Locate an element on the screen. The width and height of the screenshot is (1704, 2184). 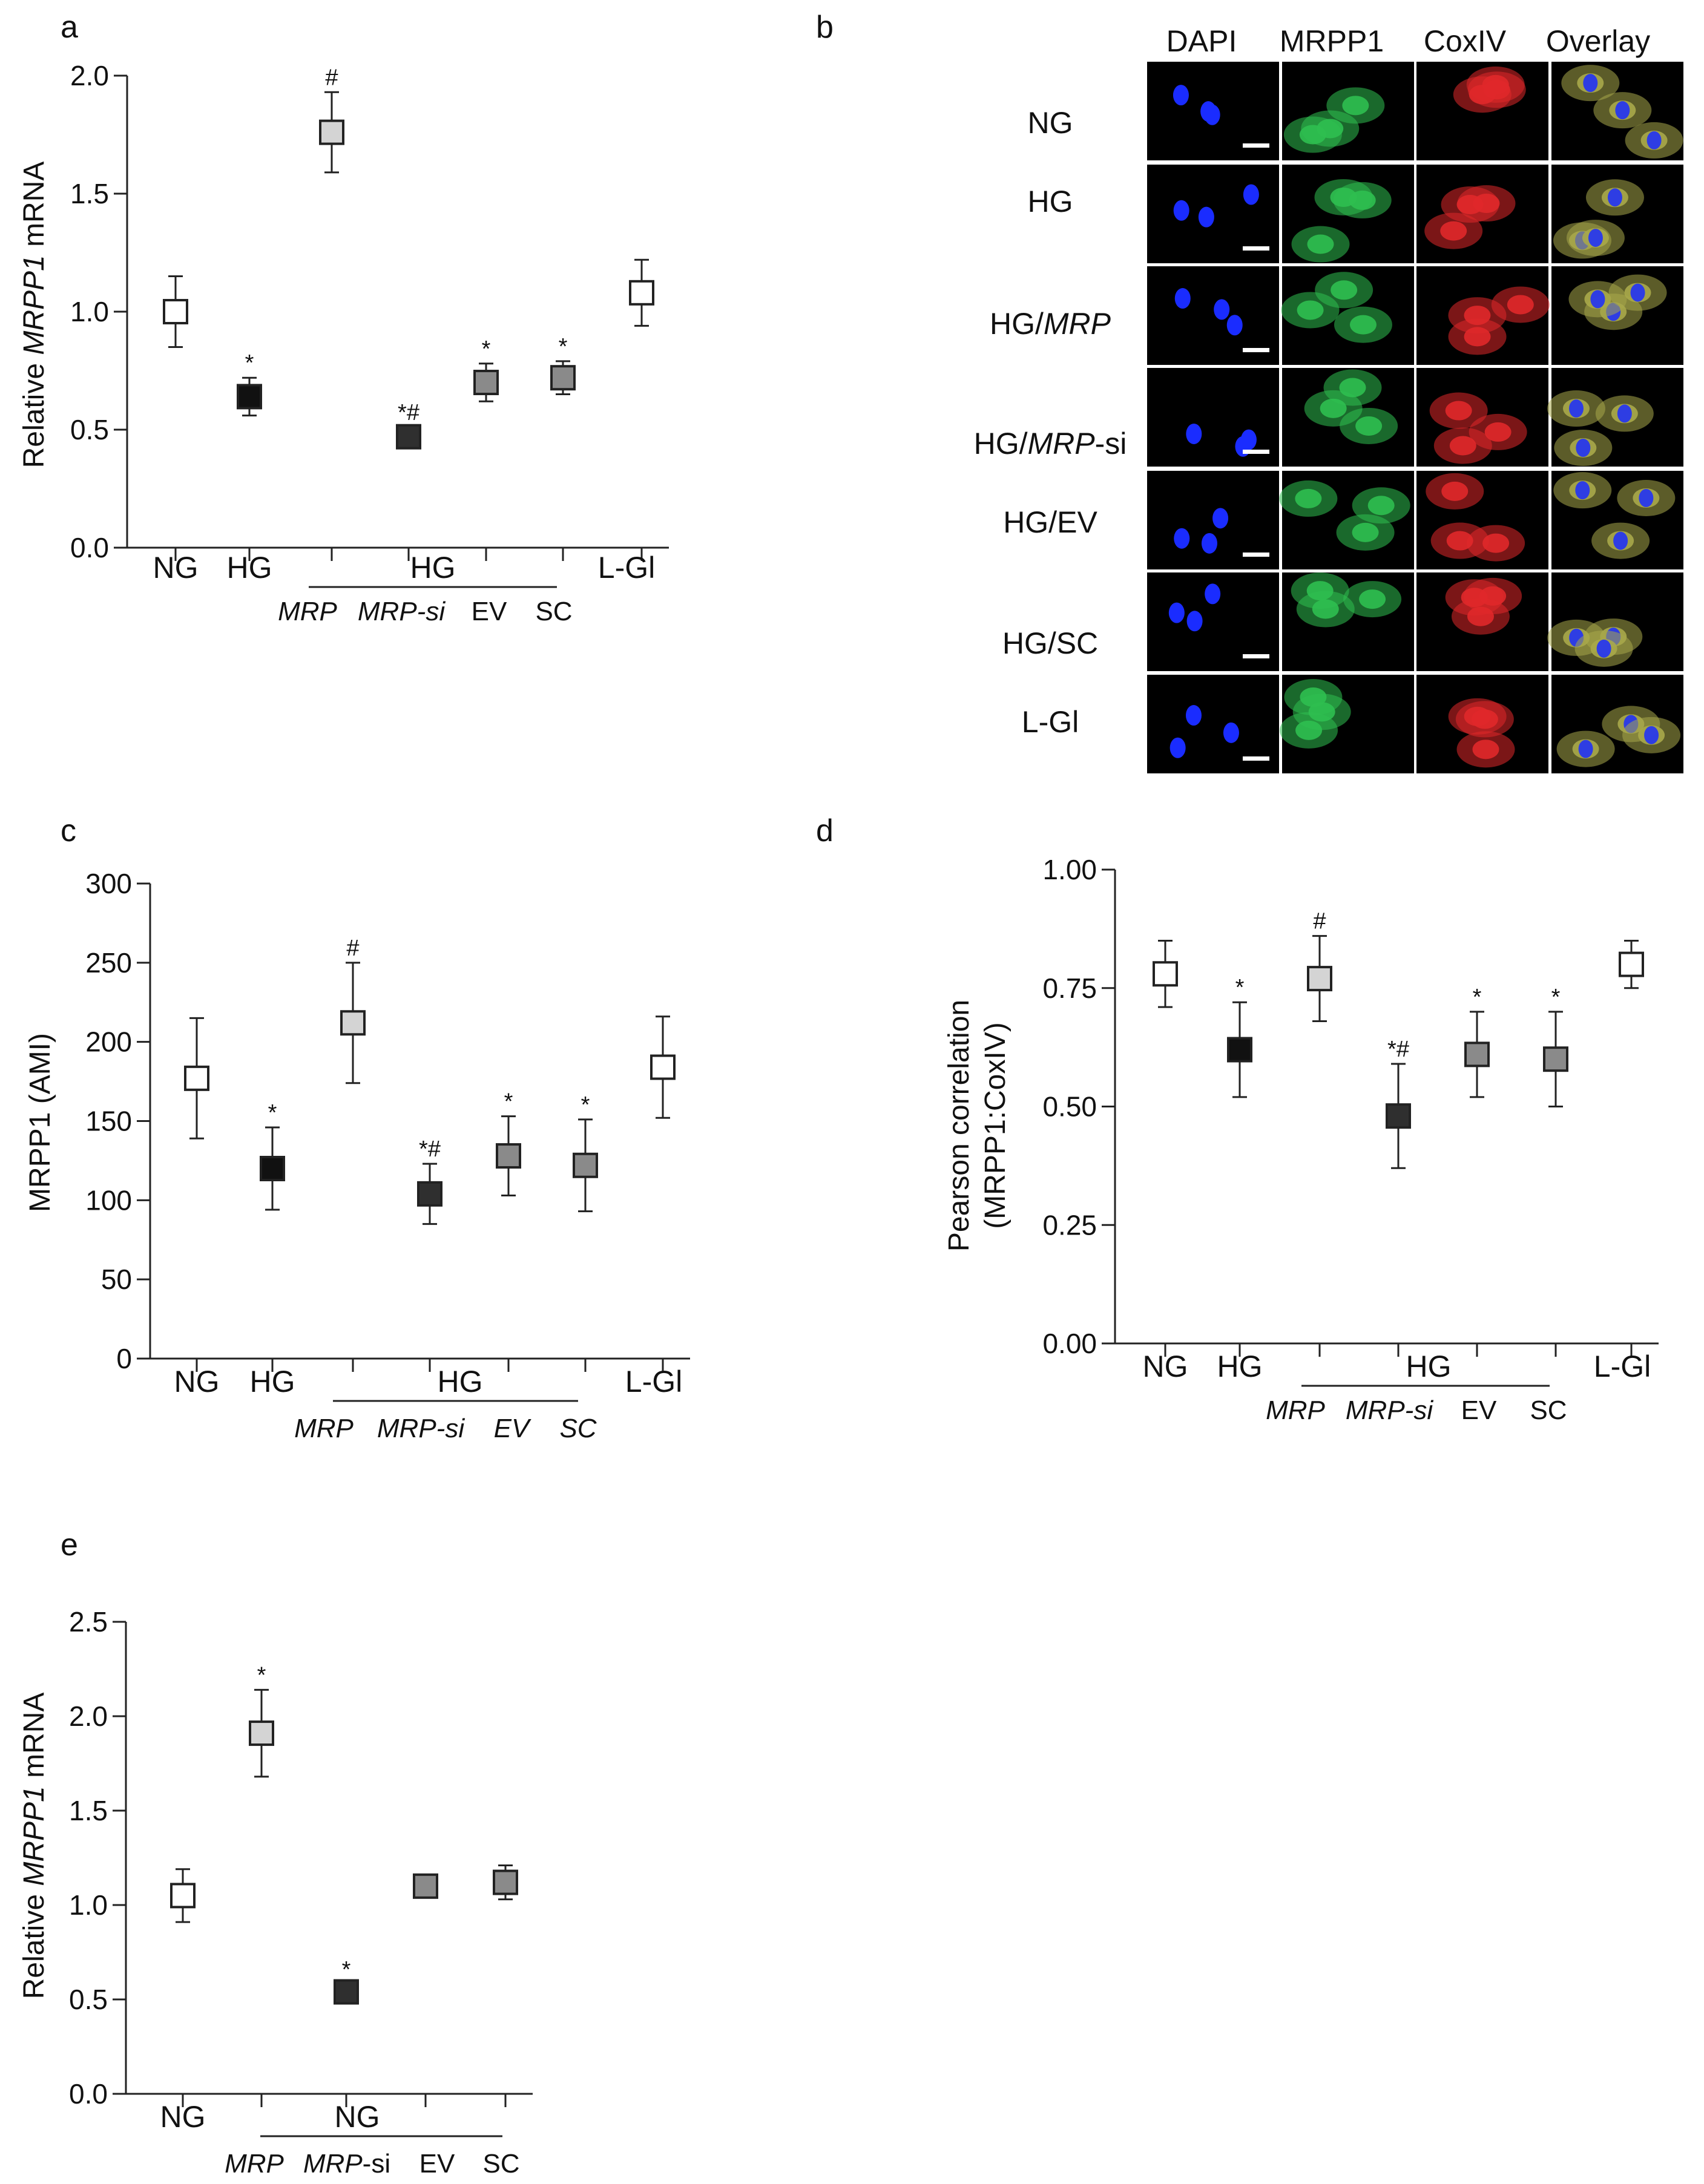
panel-letter-a: a is located at coordinates (69, 27).